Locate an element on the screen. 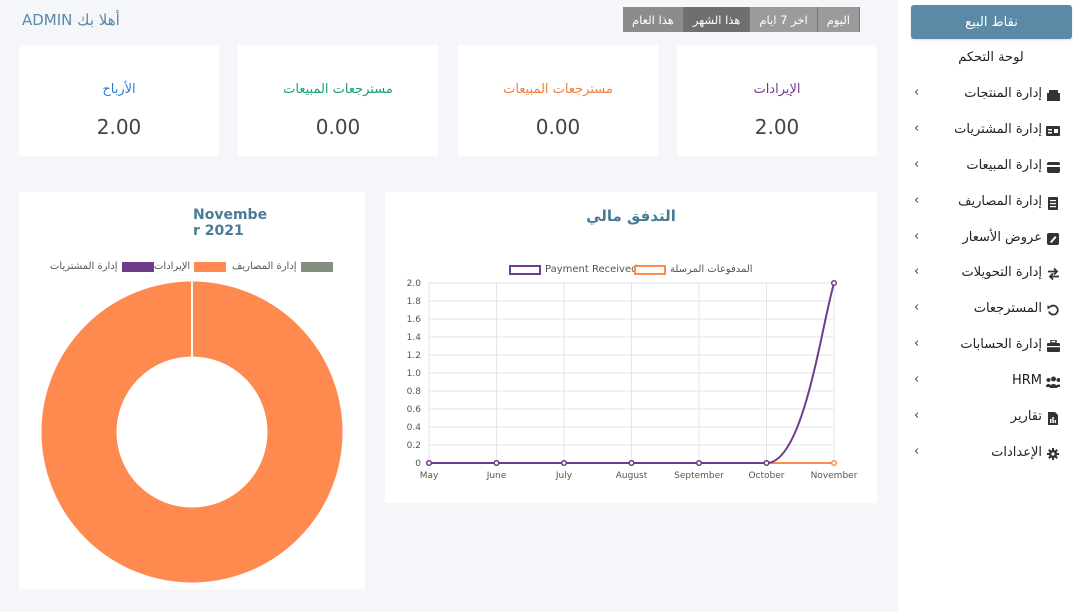  sidebar-item-label: المسترجعات is located at coordinates (1007, 308).